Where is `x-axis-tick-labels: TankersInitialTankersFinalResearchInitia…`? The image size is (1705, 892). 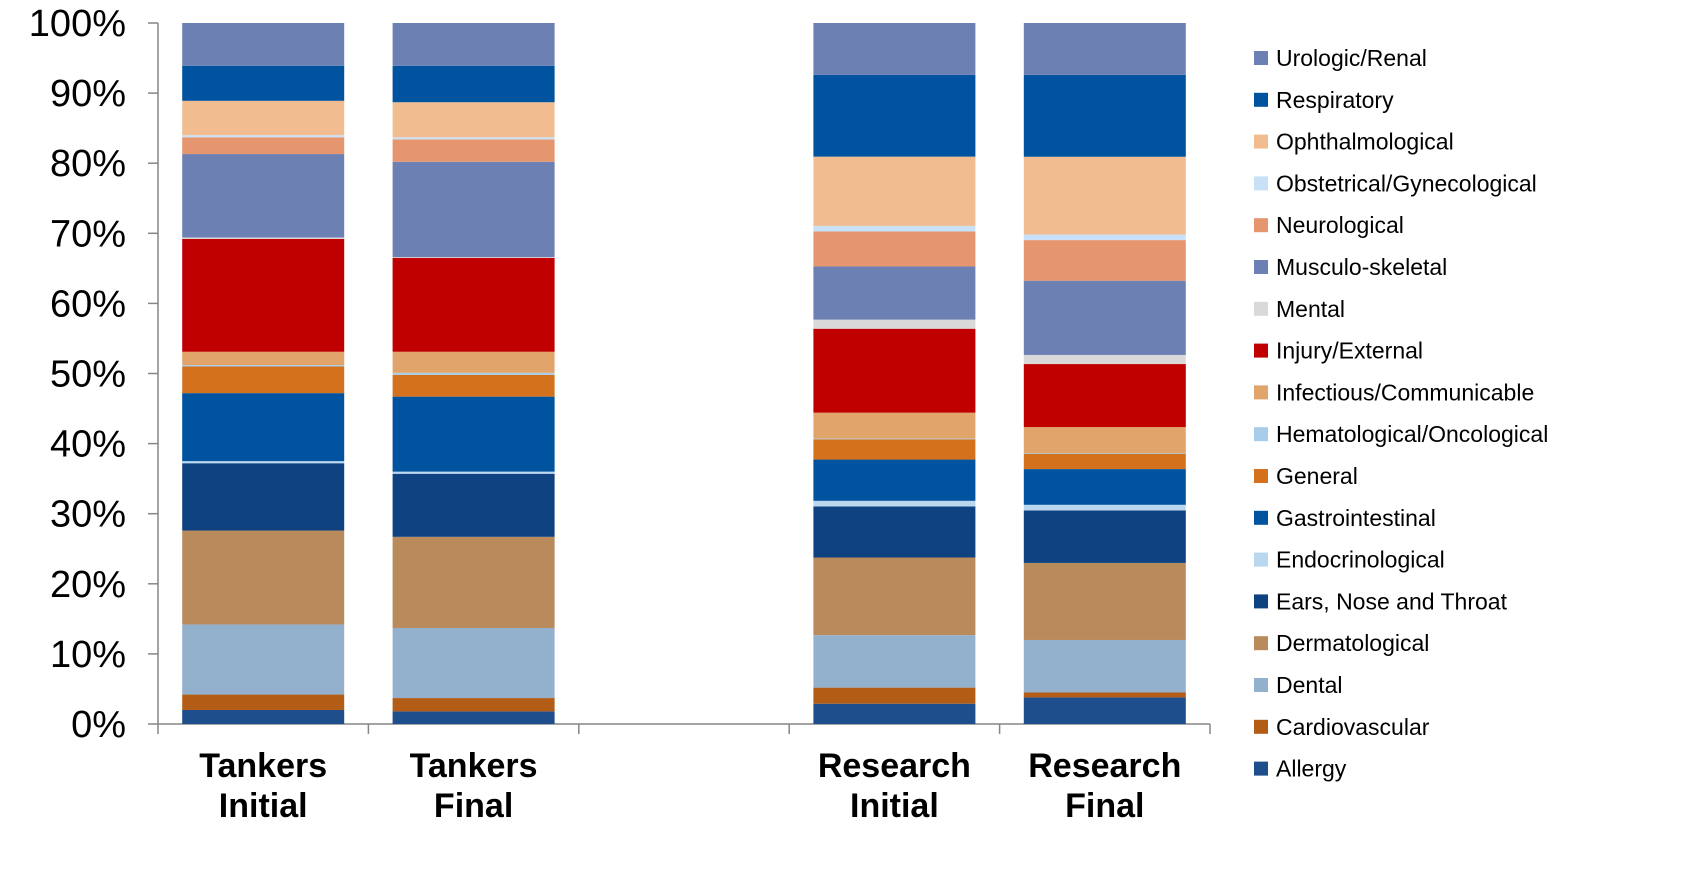 x-axis-tick-labels: TankersInitialTankersFinalResearchInitia… is located at coordinates (690, 786).